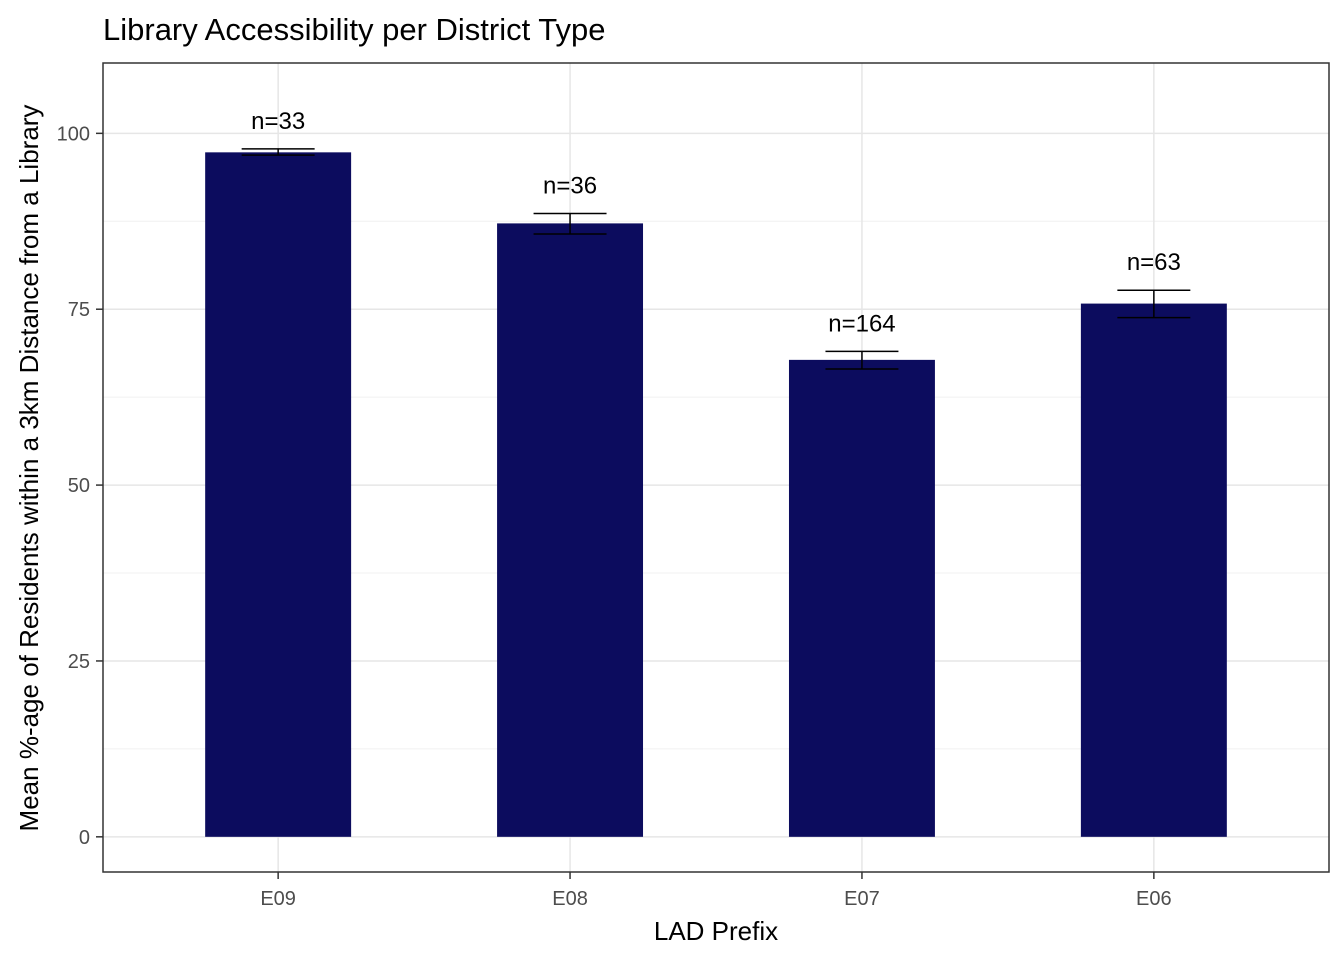 Image resolution: width=1344 pixels, height=960 pixels. Describe the element at coordinates (84, 838) in the screenshot. I see `y-tick-label: 0` at that location.